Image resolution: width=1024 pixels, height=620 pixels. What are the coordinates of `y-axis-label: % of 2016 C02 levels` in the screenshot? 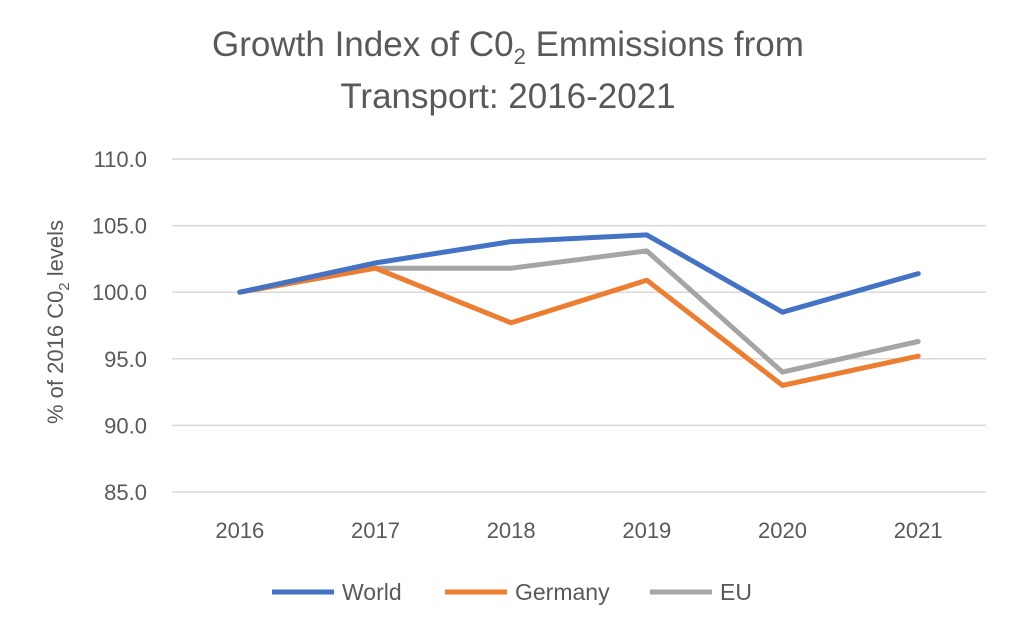 It's located at (58, 322).